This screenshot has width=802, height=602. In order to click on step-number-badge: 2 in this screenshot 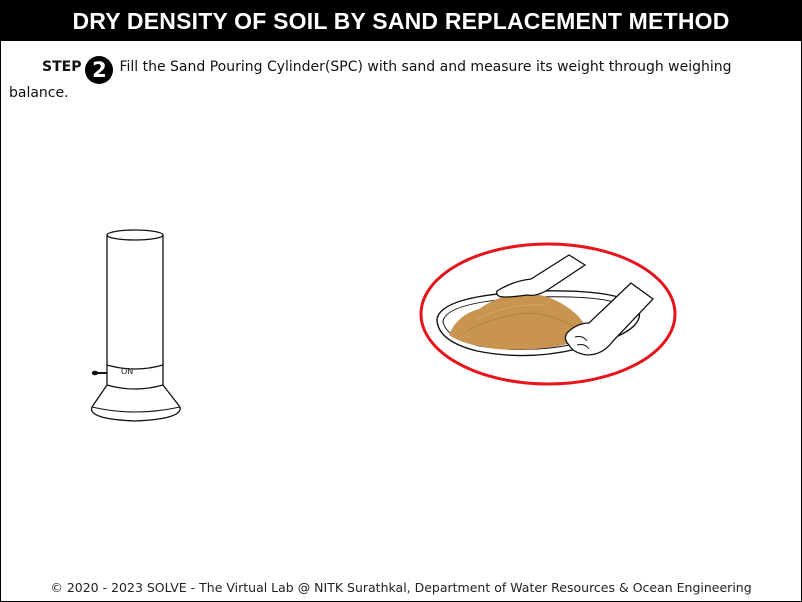, I will do `click(99, 70)`.